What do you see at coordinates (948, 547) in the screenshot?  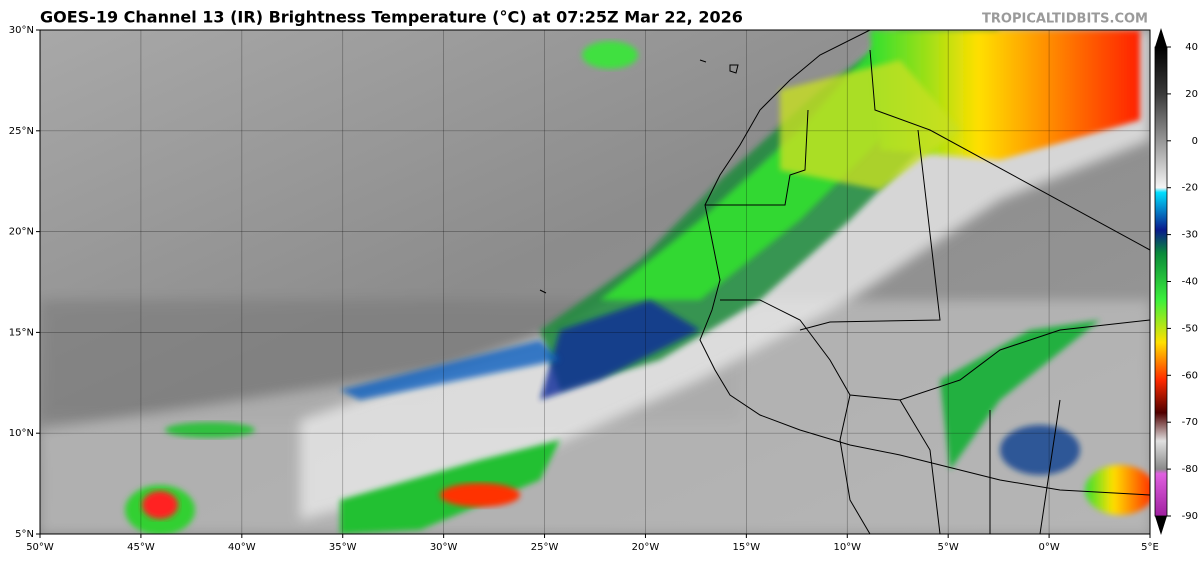 I see `lon-label: 5°W` at bounding box center [948, 547].